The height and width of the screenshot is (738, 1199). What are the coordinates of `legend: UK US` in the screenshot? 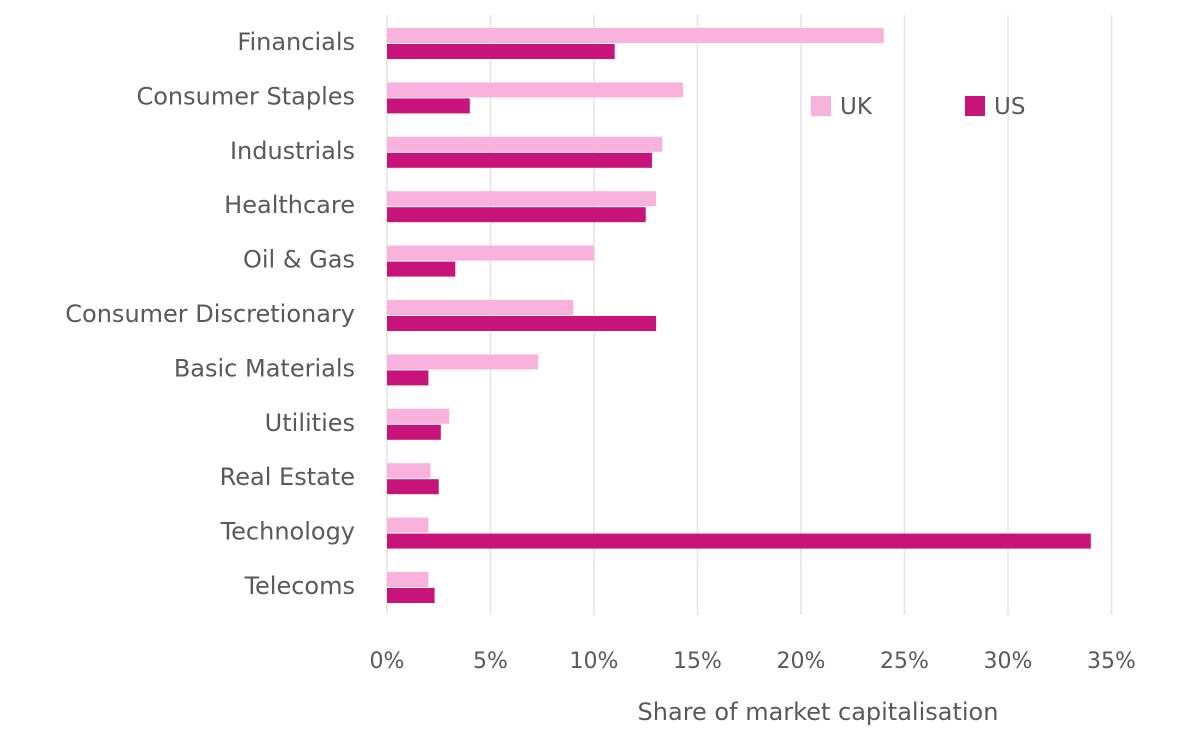 It's located at (918, 107).